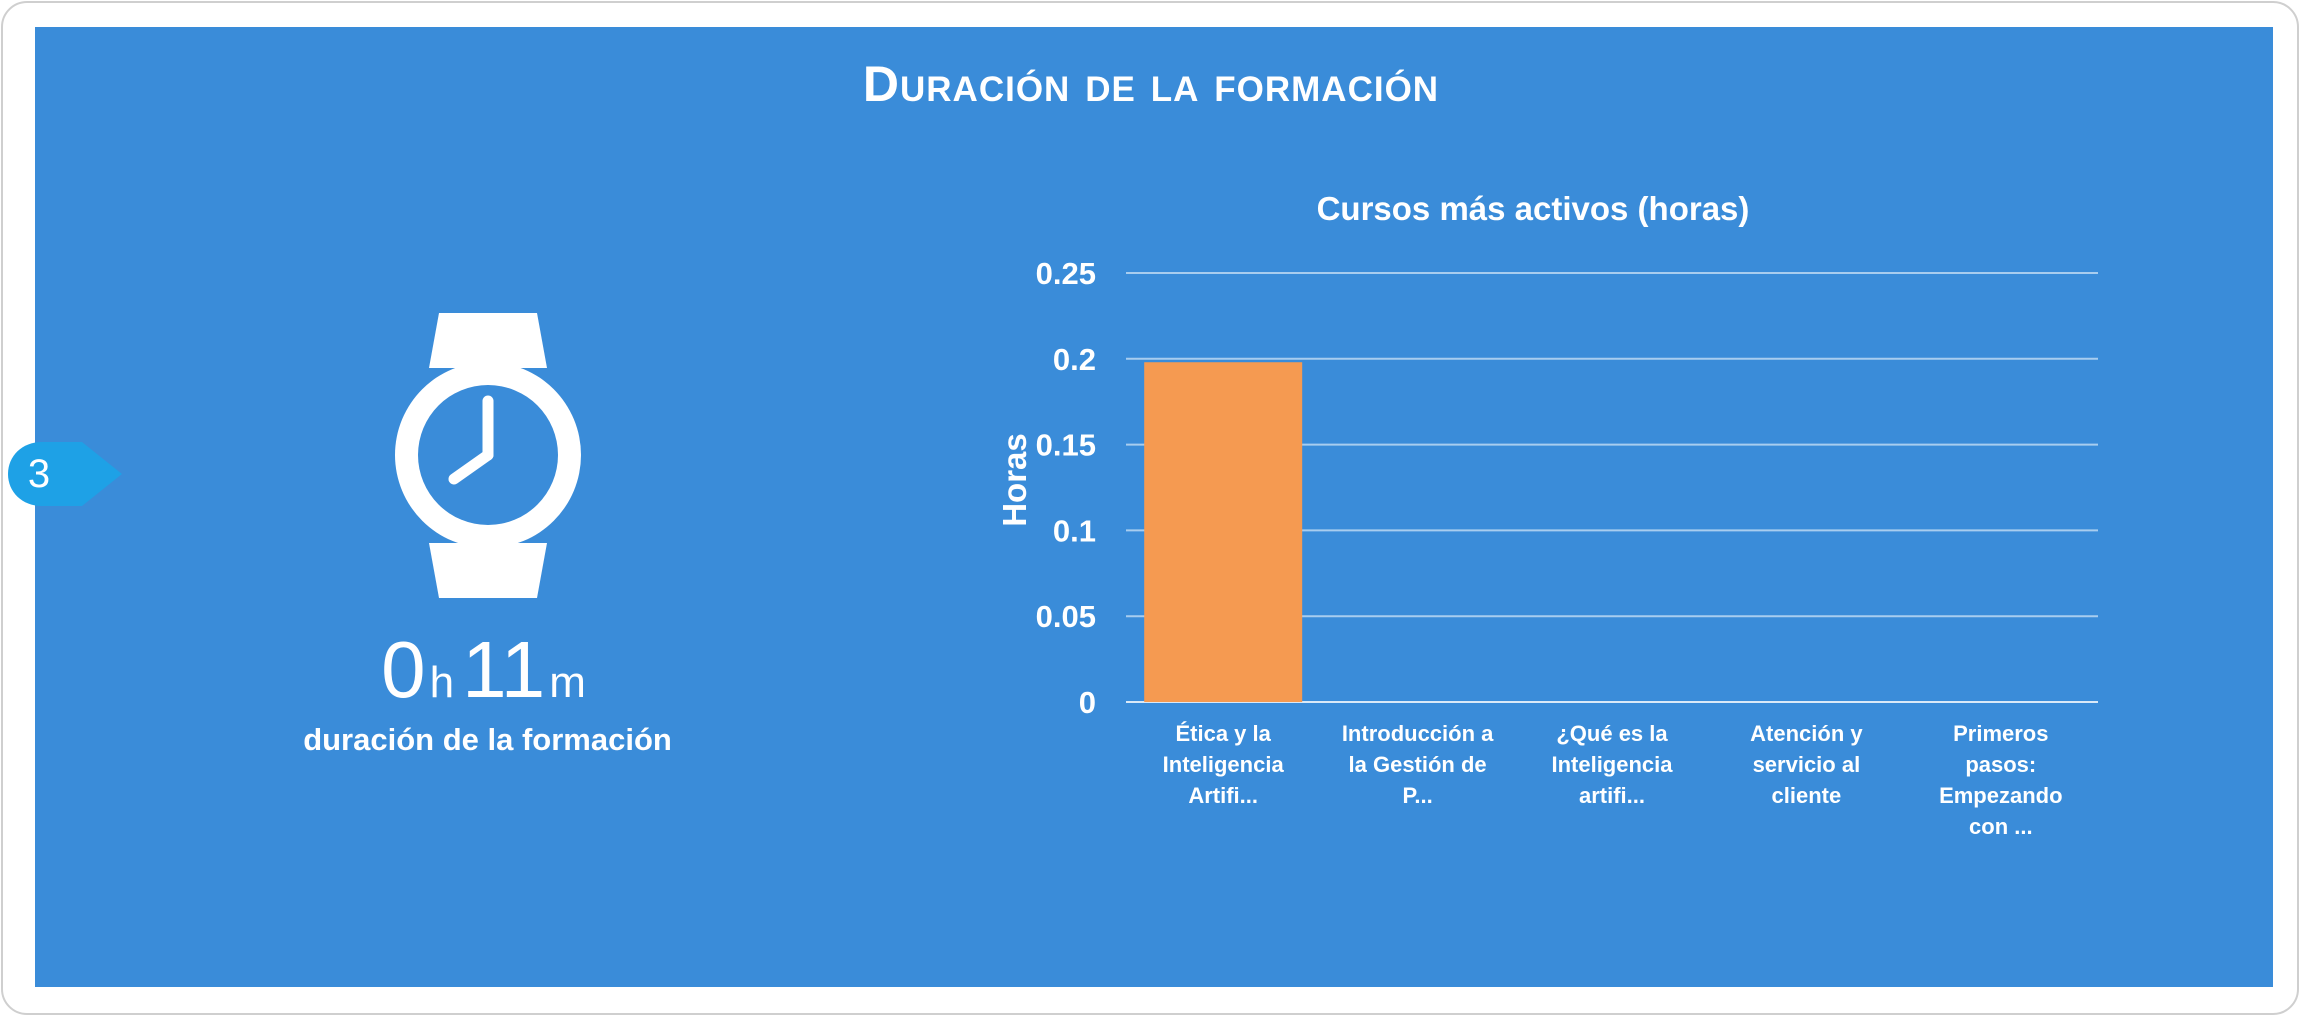  Describe the element at coordinates (1223, 733) in the screenshot. I see `x-tick-label-line: Ética y la` at that location.